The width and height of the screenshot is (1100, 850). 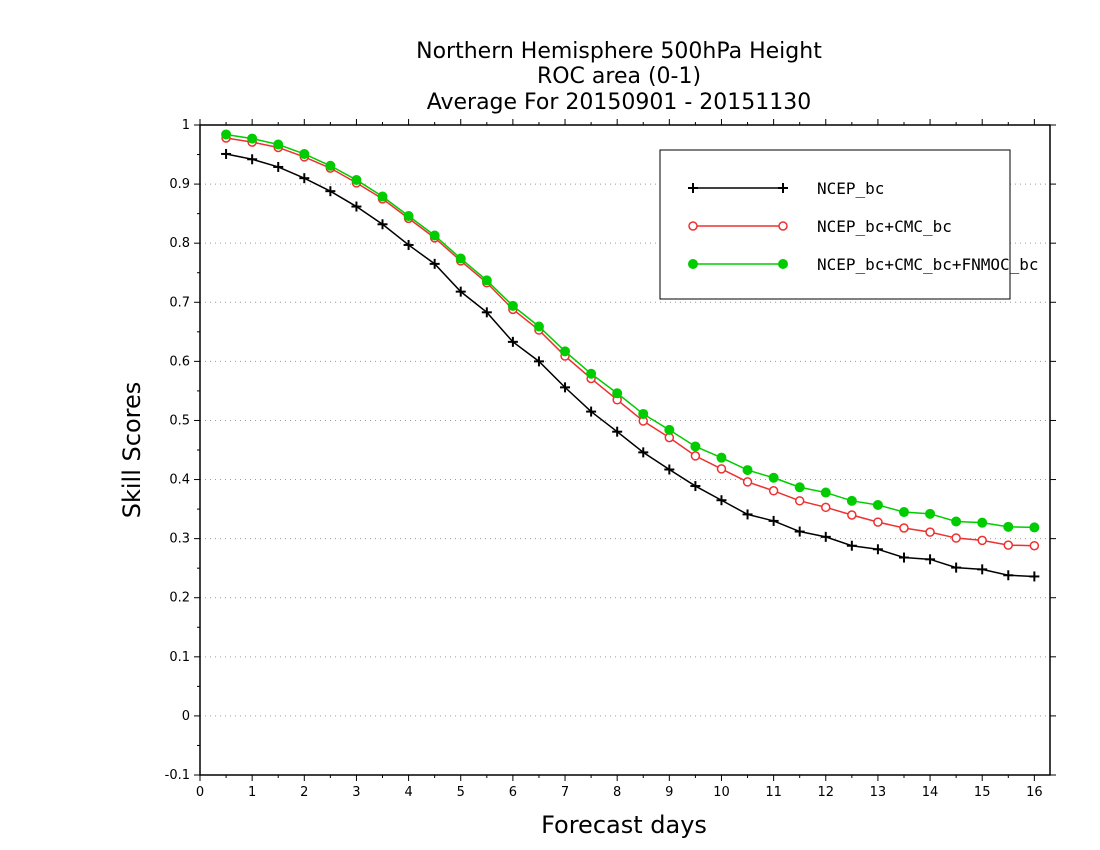 I want to click on x-tick-label-2: 2, so click(x=304, y=792).